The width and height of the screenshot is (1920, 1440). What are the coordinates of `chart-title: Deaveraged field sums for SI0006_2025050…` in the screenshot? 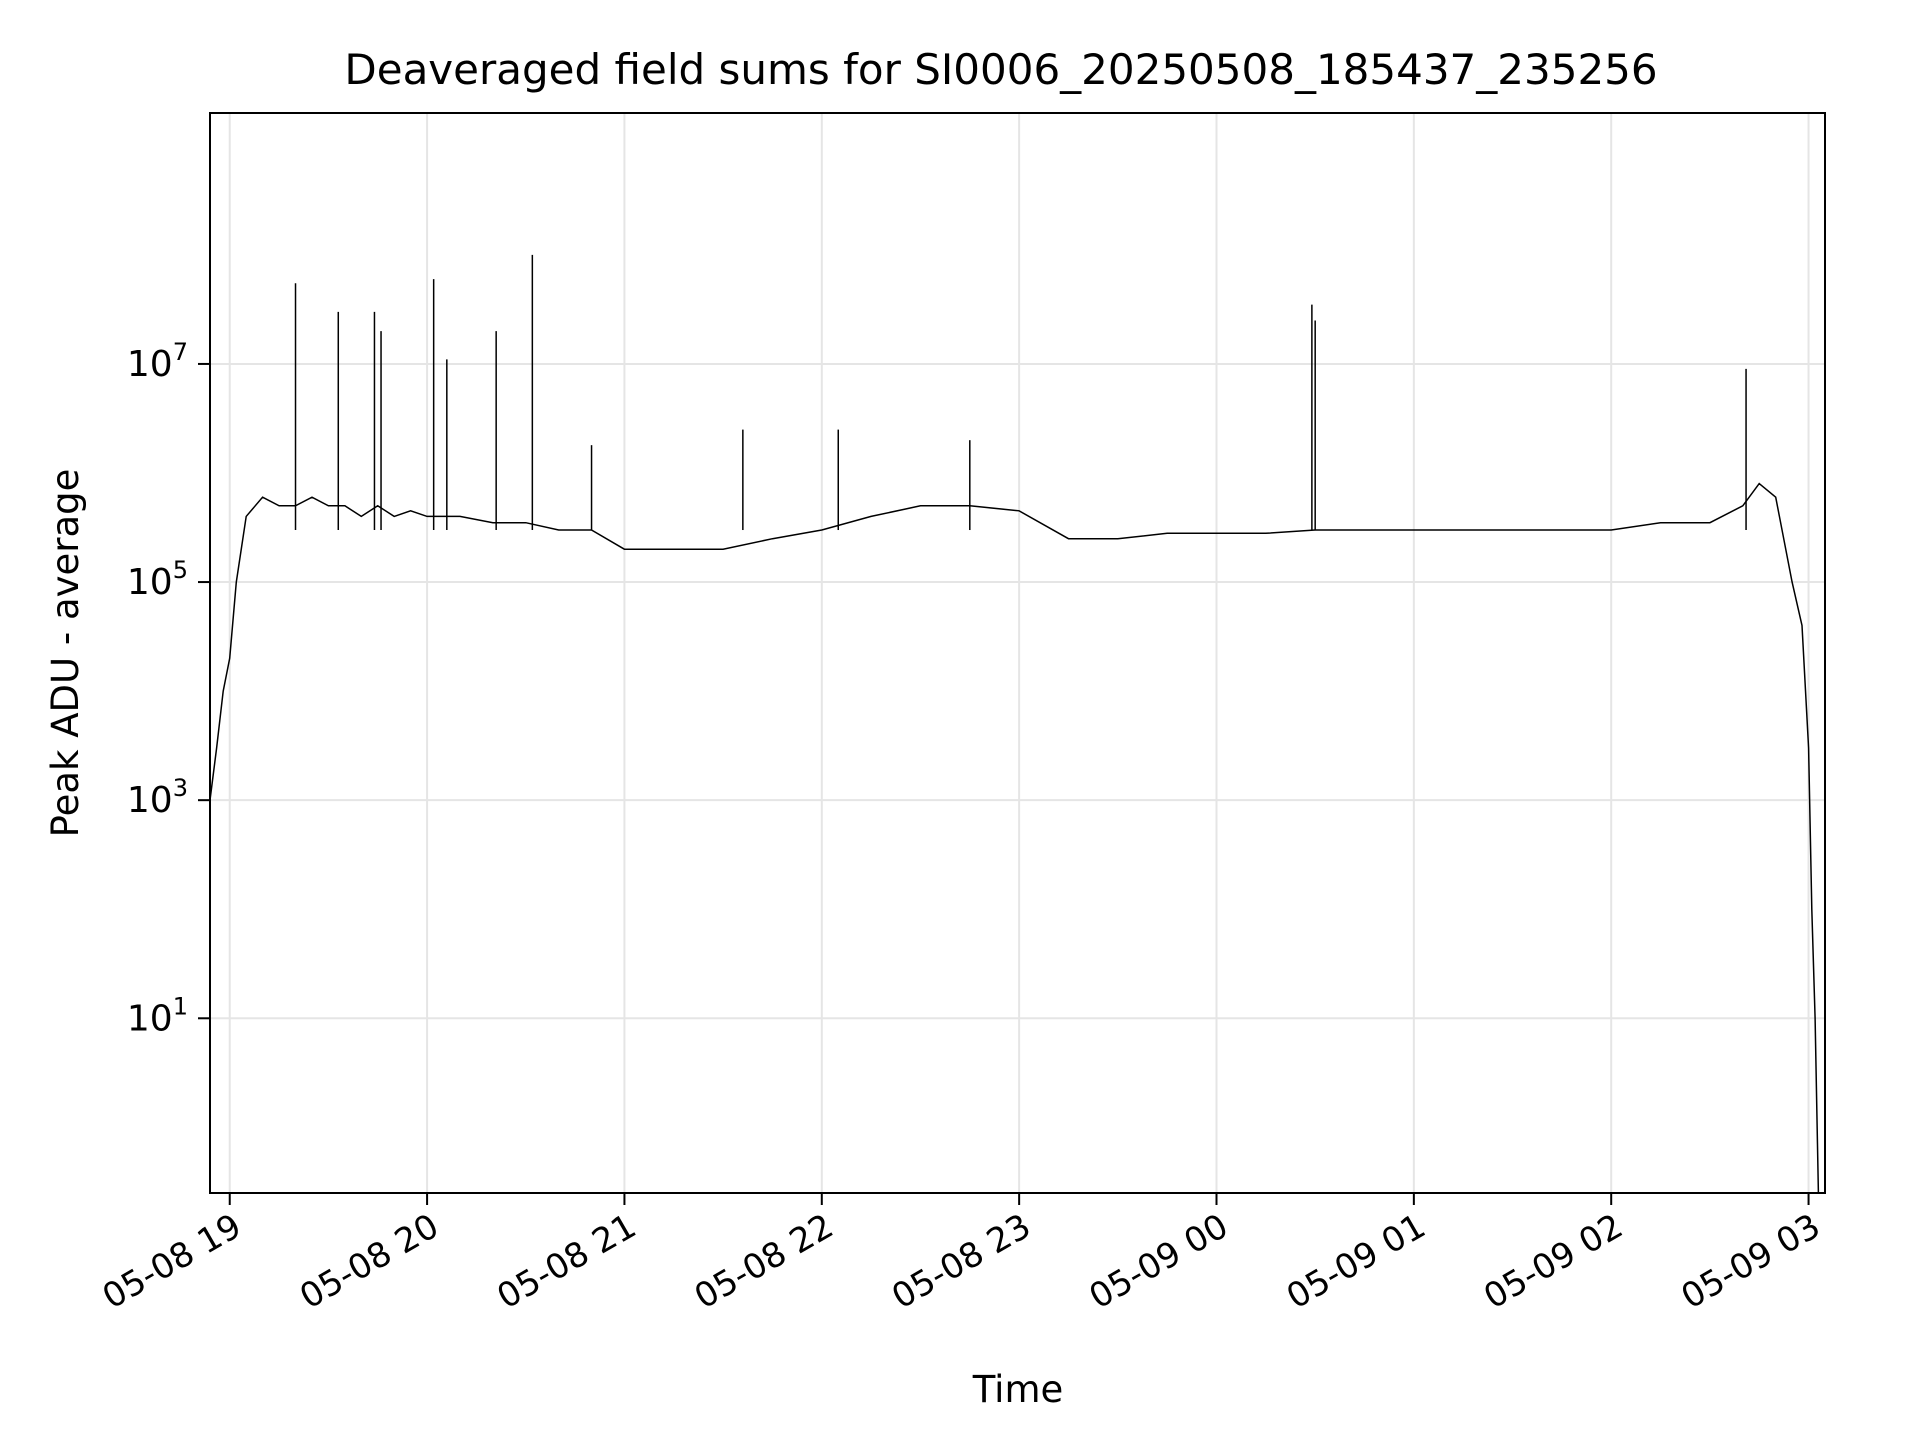 It's located at (1000, 69).